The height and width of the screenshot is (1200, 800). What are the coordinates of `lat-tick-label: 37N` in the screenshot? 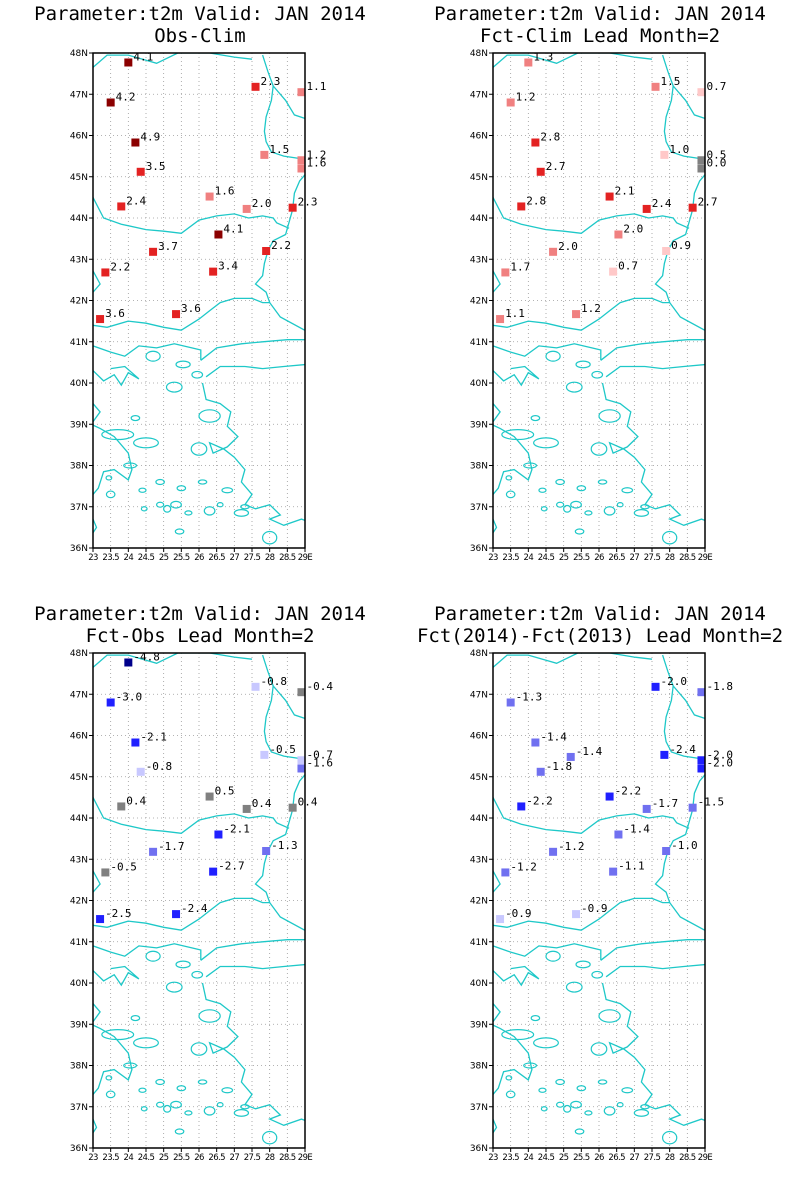 It's located at (79, 1108).